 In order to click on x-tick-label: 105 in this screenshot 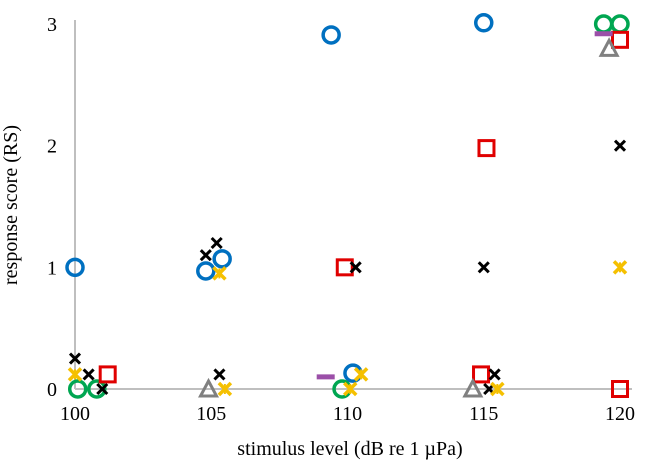, I will do `click(211, 414)`.